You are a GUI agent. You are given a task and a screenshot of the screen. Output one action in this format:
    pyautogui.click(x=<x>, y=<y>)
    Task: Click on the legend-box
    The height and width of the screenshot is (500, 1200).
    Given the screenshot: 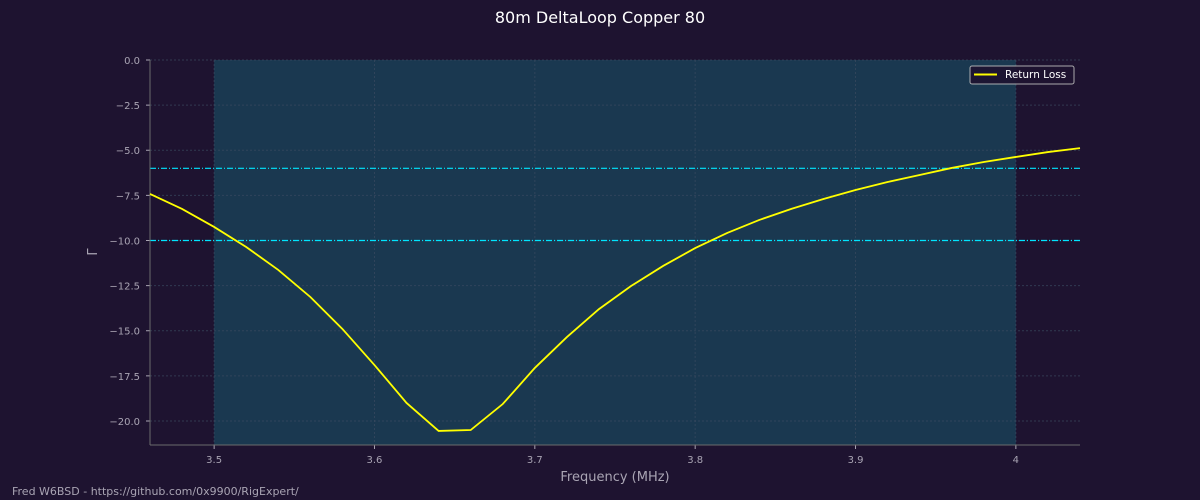 What is the action you would take?
    pyautogui.click(x=1022, y=75)
    